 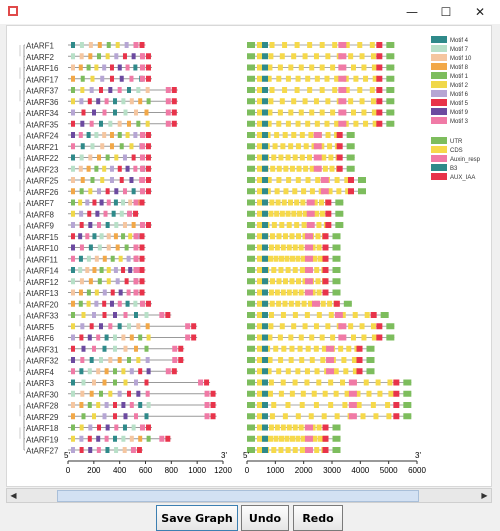 What do you see at coordinates (480, 12) in the screenshot?
I see `close-button: ✕` at bounding box center [480, 12].